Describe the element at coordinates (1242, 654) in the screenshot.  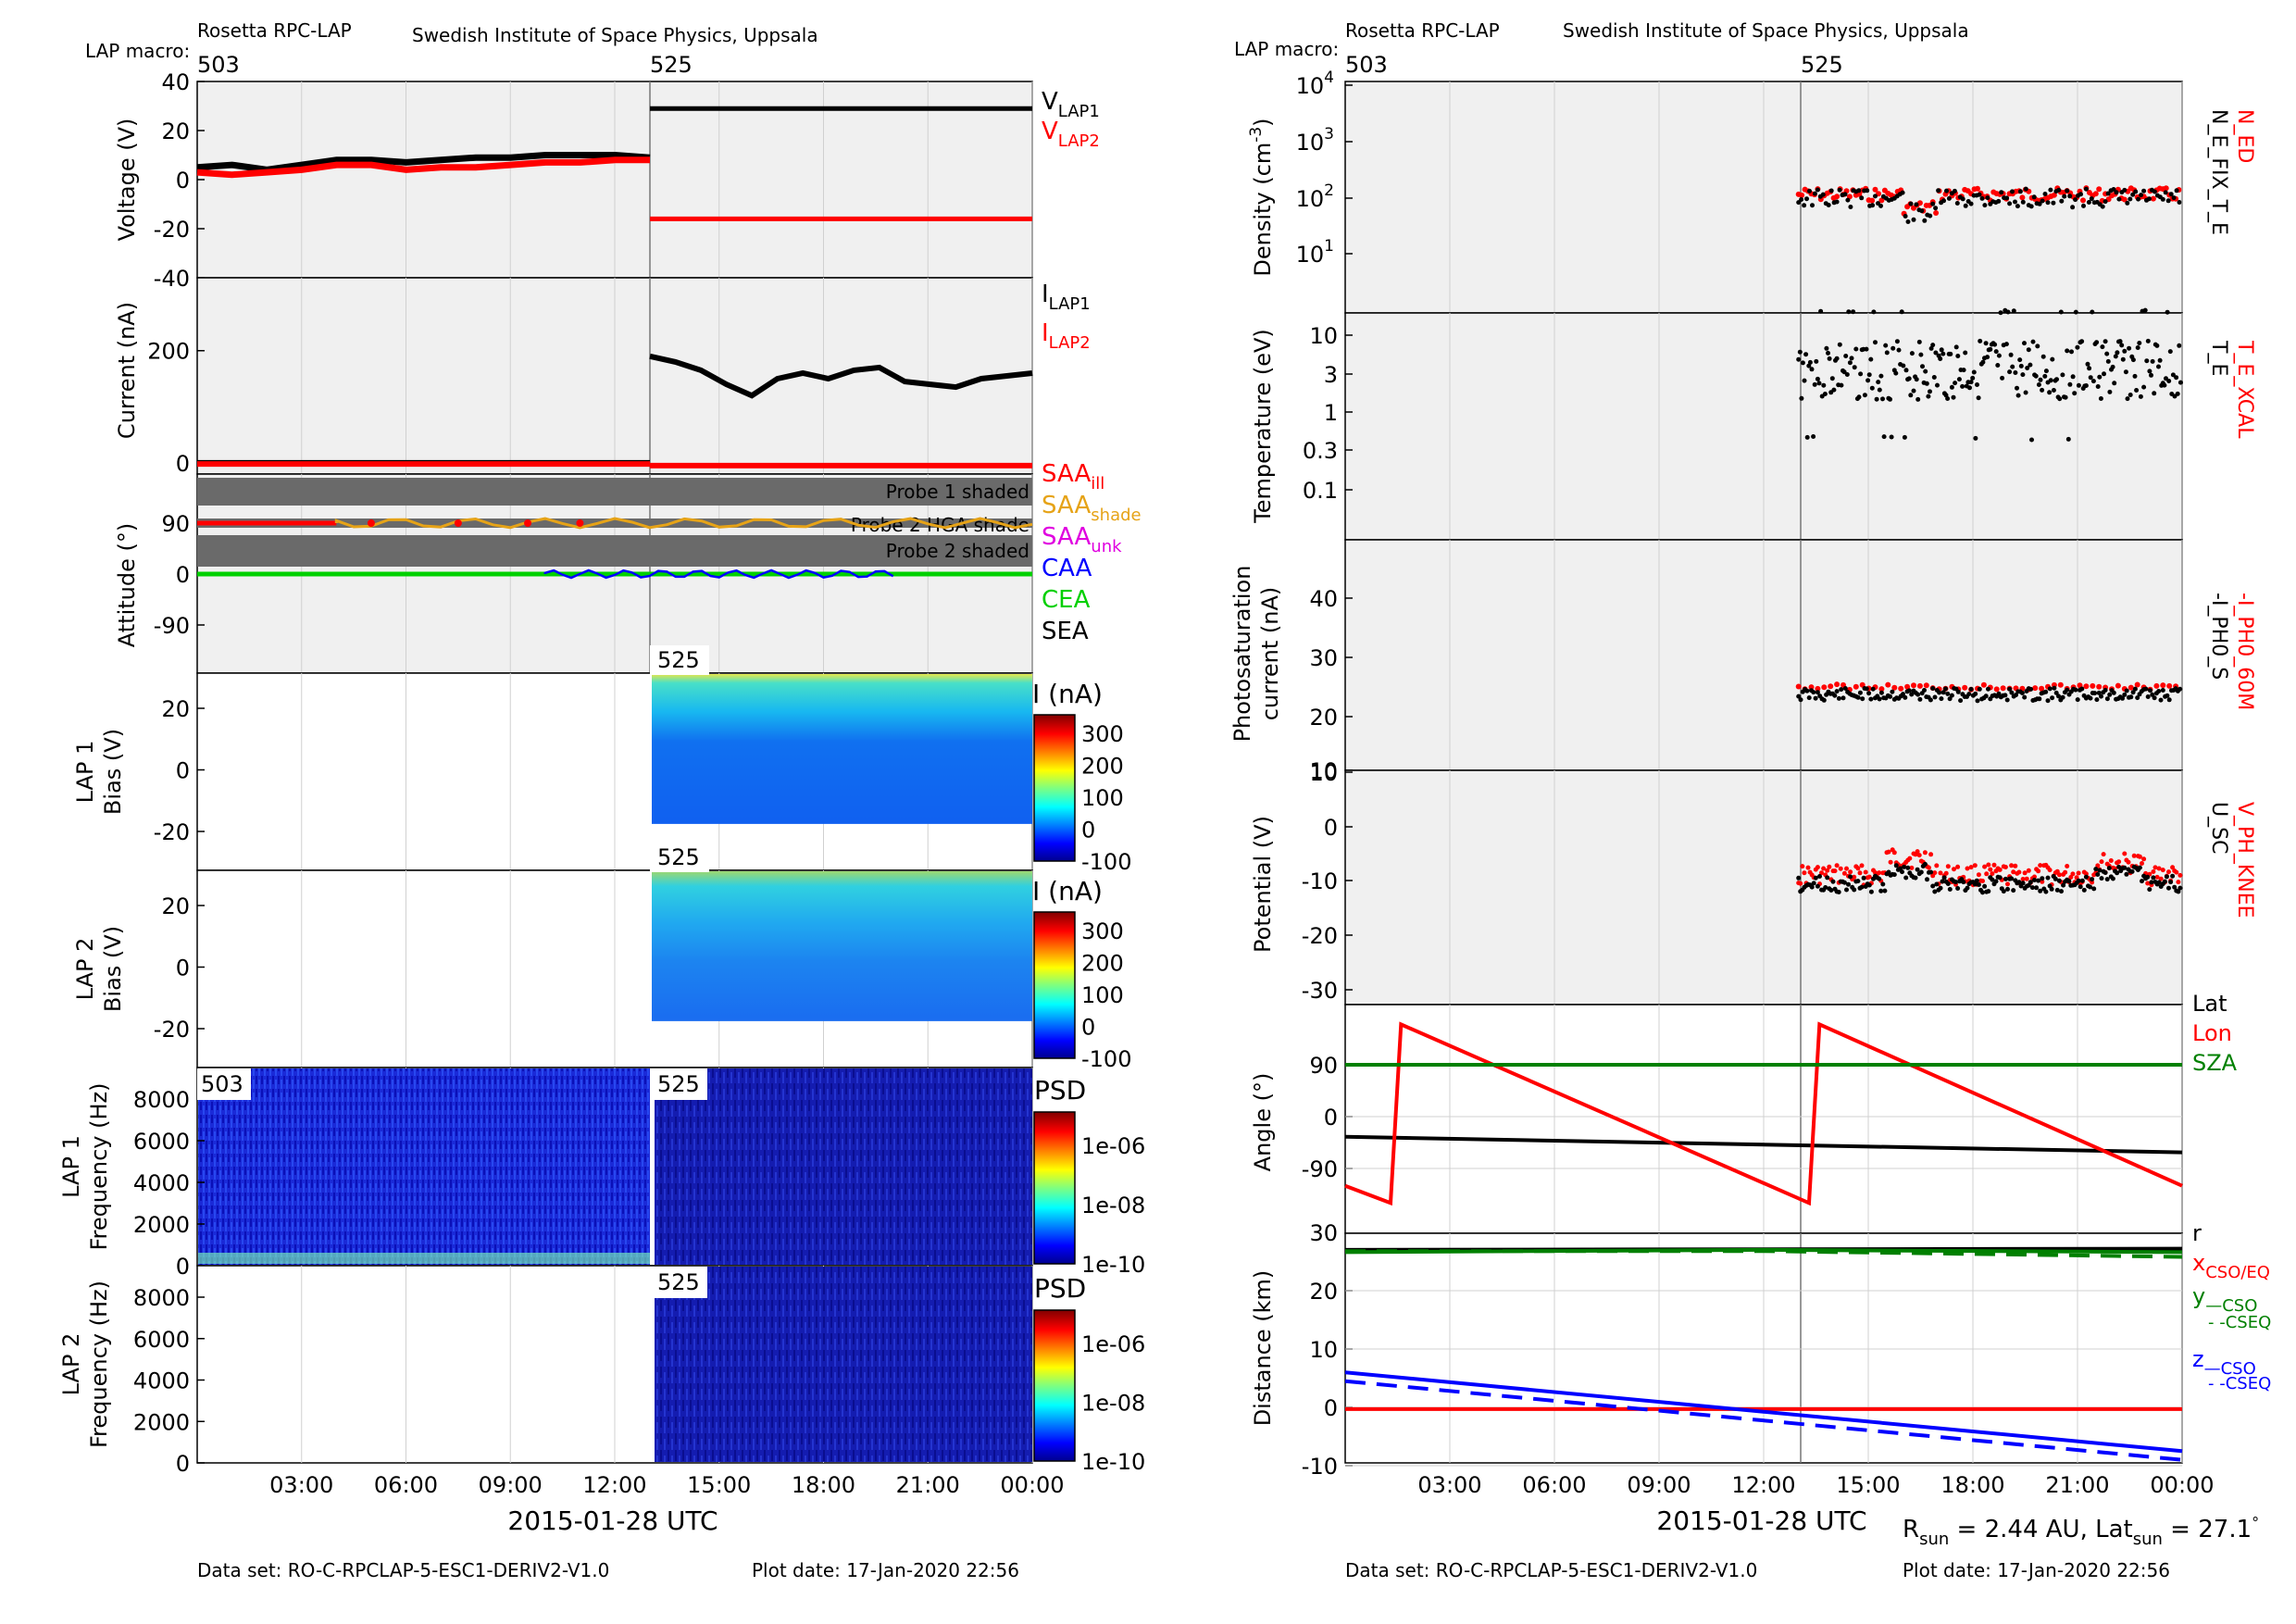
I see `photo-ylabel: Photosaturation` at that location.